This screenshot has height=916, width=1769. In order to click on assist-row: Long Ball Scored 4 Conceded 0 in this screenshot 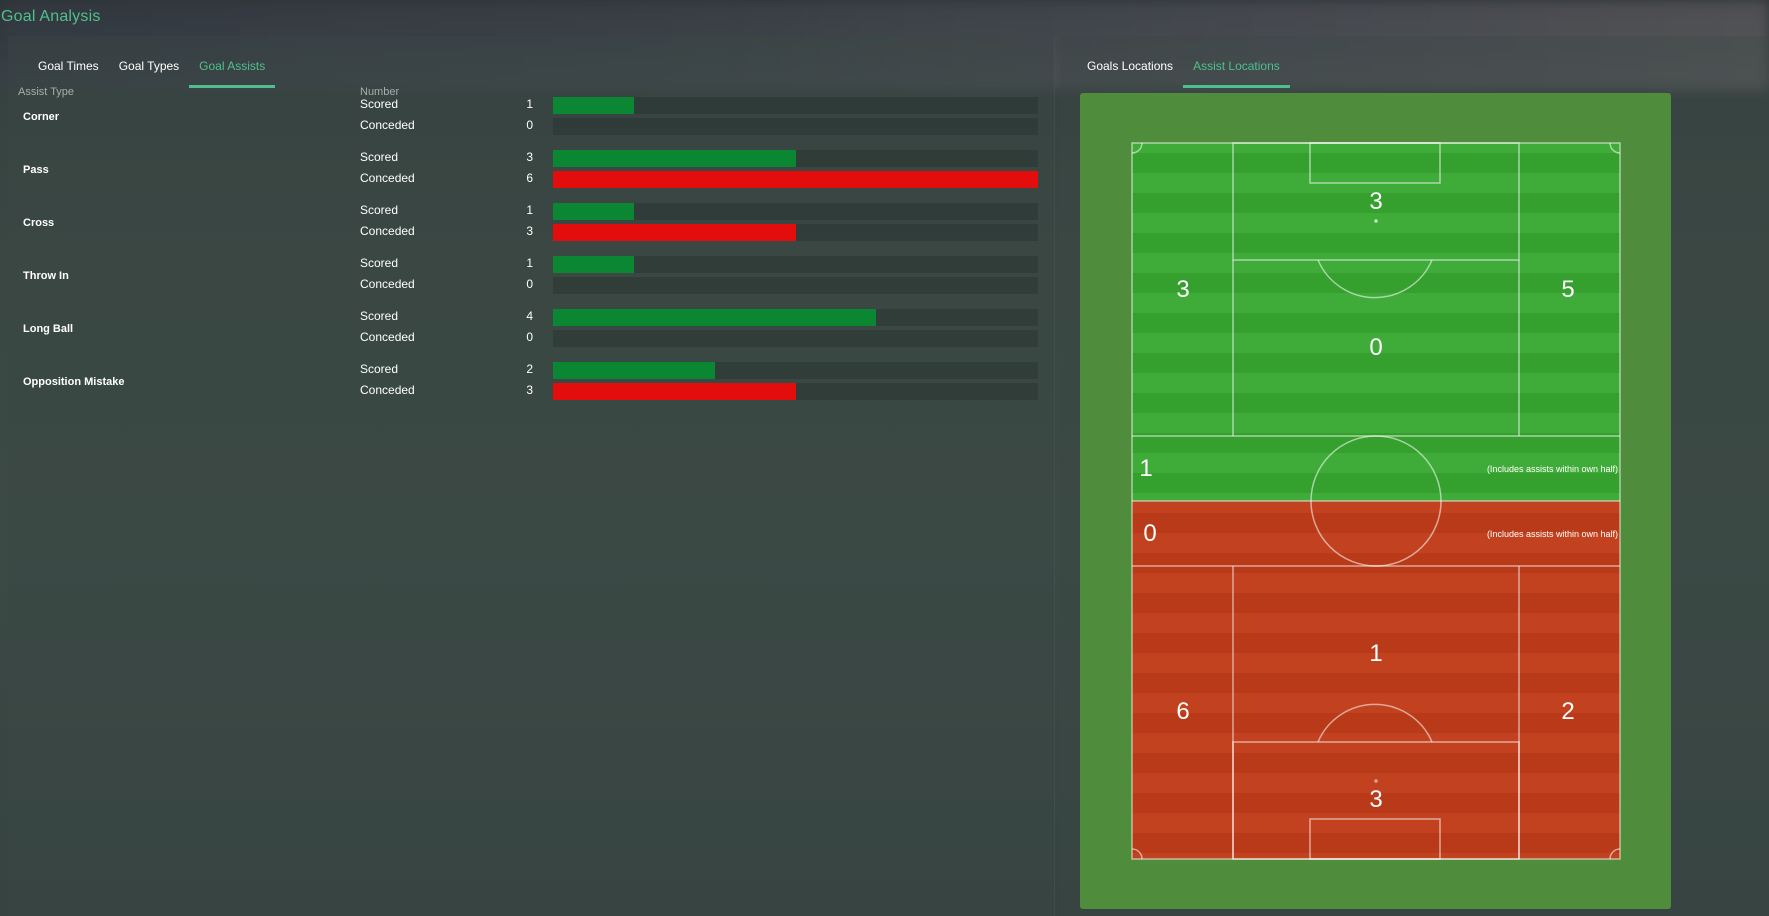, I will do `click(531, 329)`.